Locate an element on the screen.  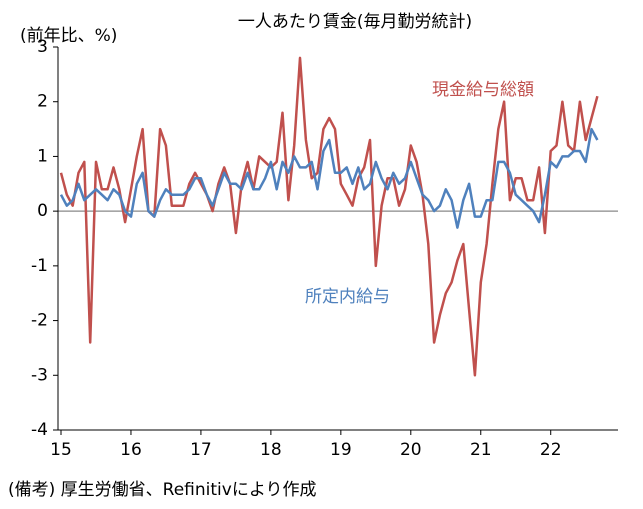
y-tick-label: 1 is located at coordinates (42, 156).